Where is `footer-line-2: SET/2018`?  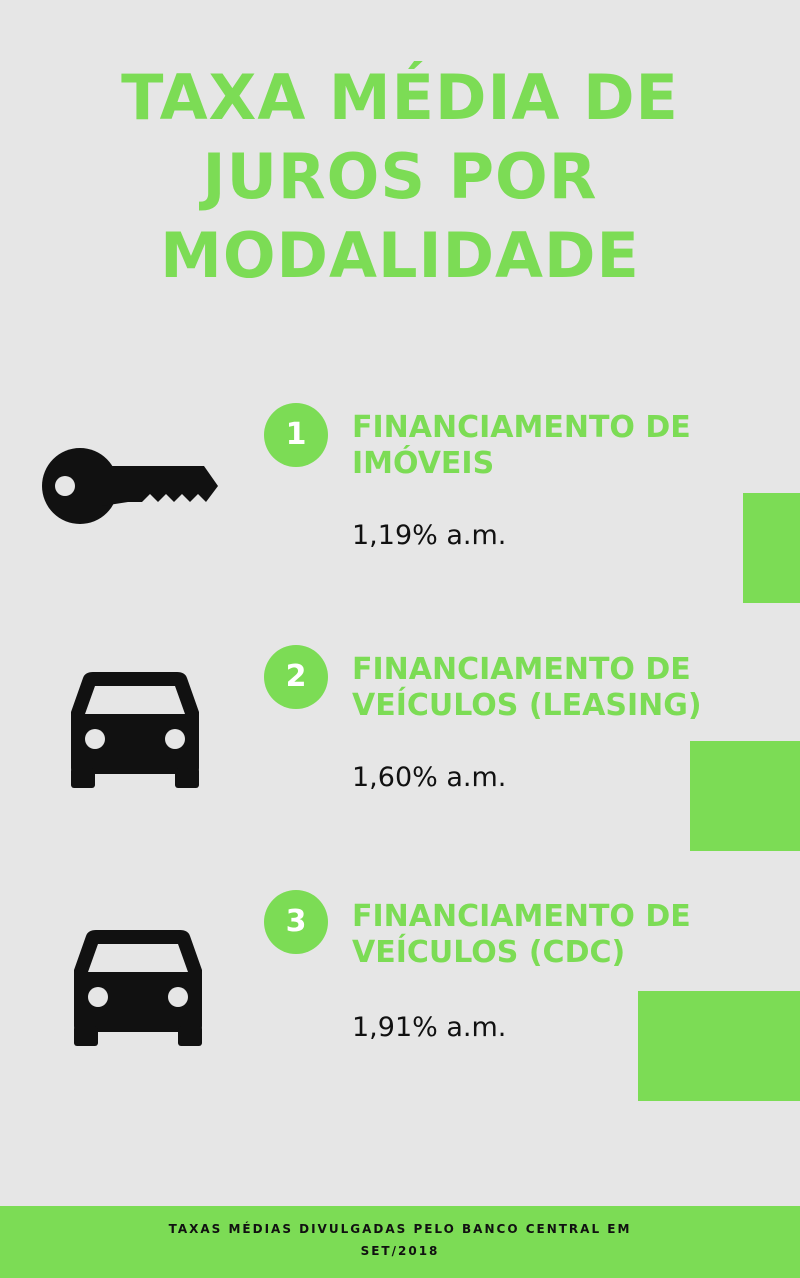 footer-line-2: SET/2018 is located at coordinates (400, 1251).